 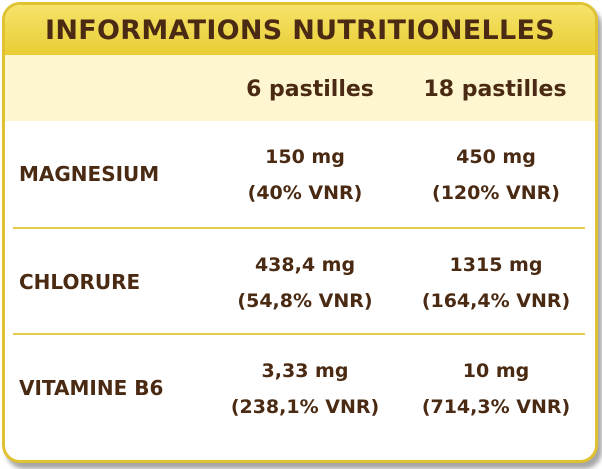 I want to click on cell-18-pastilles: 450 mg (120% VNR), so click(x=496, y=175).